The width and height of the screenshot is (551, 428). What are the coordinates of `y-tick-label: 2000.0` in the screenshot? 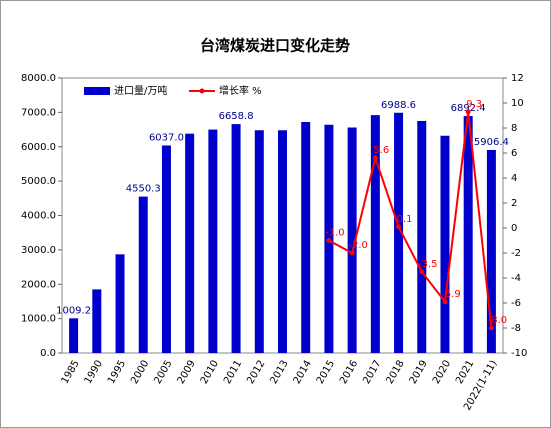 It's located at (38, 284).